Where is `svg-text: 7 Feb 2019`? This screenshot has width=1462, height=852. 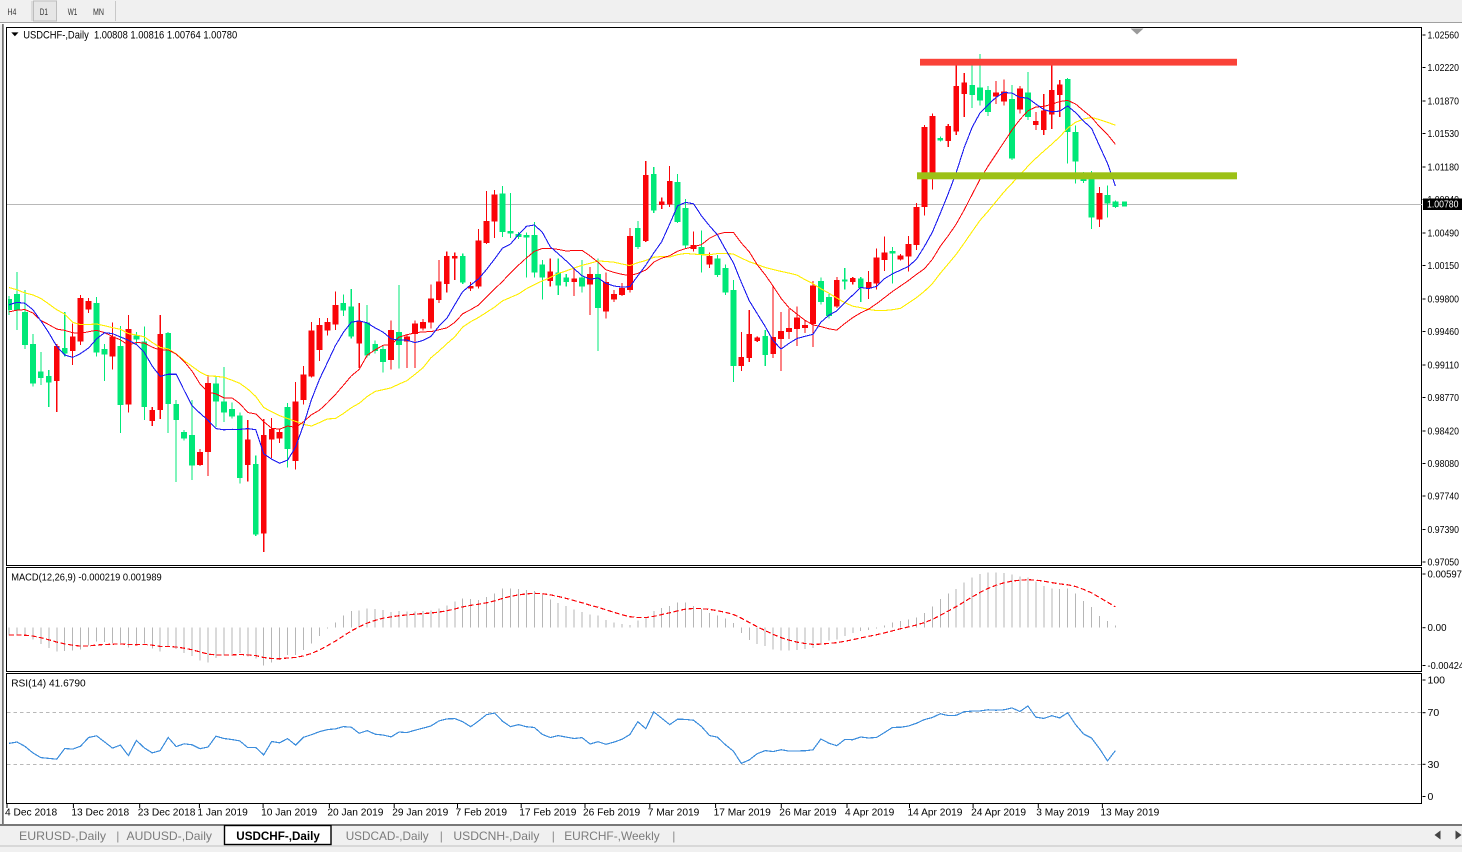 svg-text: 7 Feb 2019 is located at coordinates (482, 813).